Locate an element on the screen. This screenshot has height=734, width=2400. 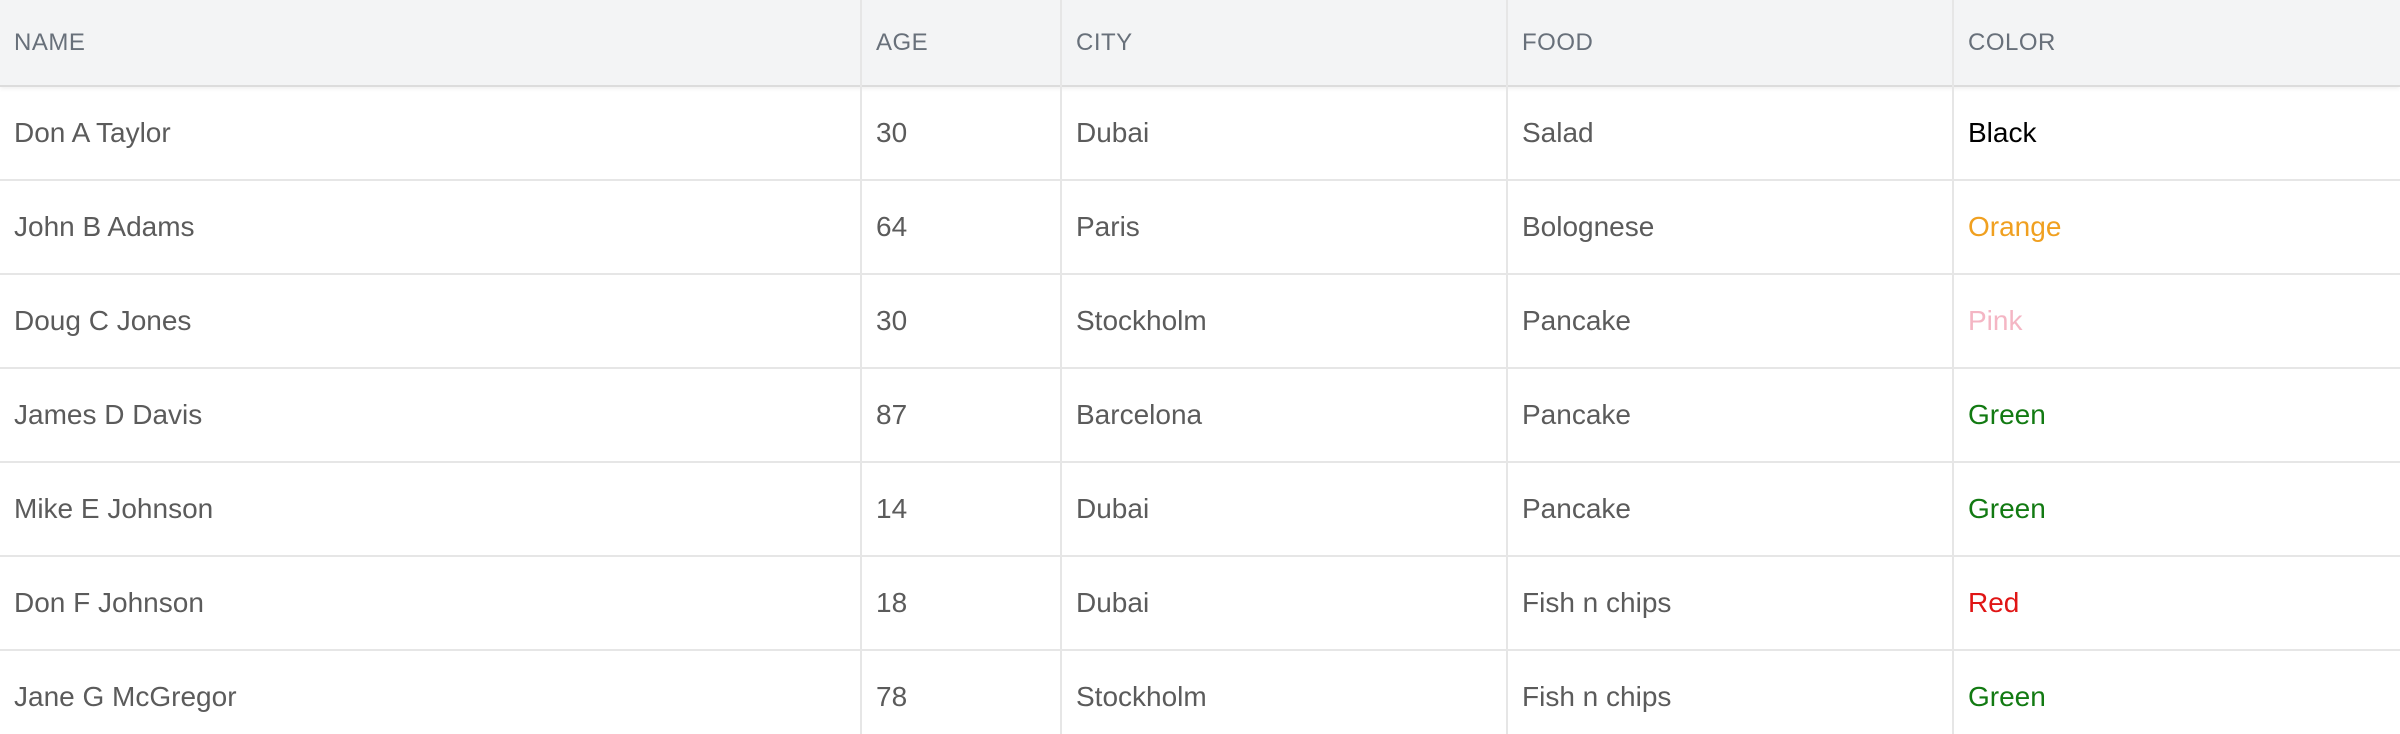
cell-age: 18 is located at coordinates (892, 602).